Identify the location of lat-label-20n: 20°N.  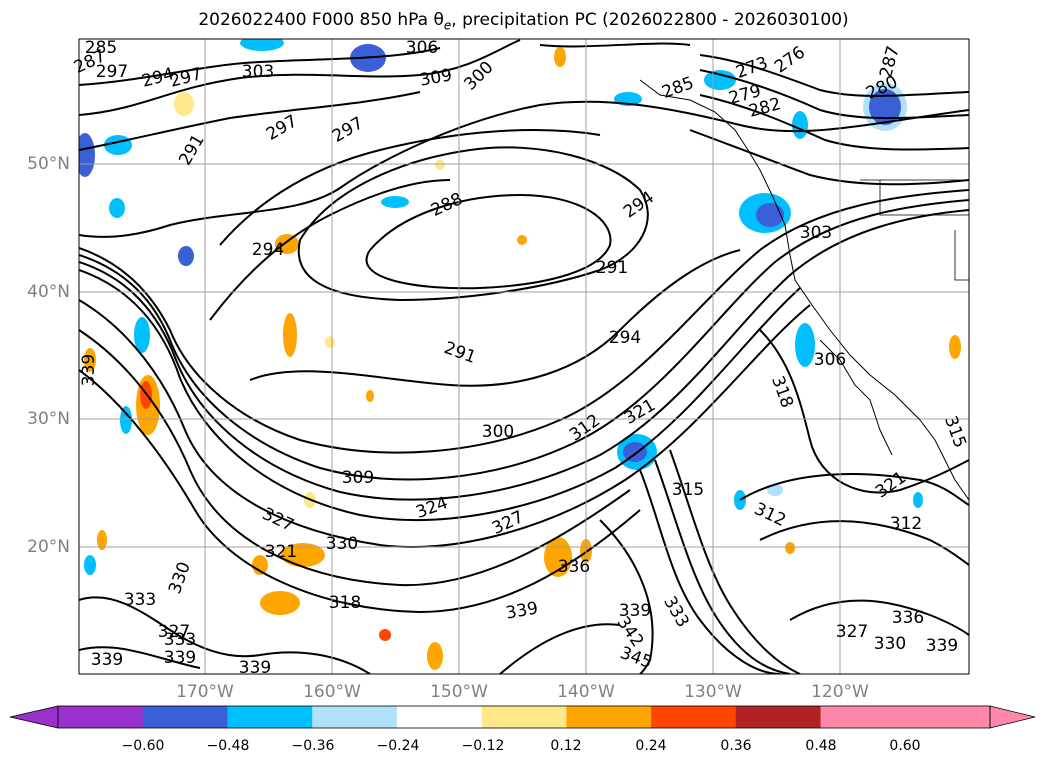
(48, 547).